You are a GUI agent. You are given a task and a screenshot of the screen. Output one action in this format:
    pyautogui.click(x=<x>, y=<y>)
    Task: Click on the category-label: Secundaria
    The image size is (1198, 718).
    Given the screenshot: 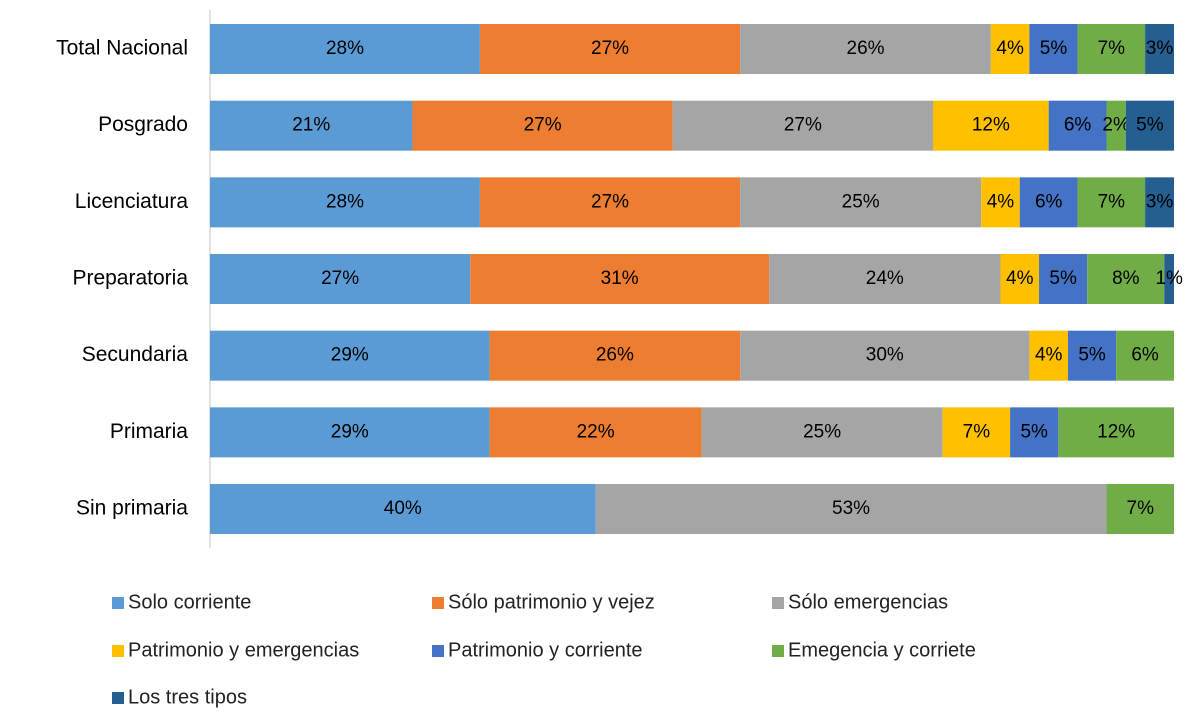 What is the action you would take?
    pyautogui.click(x=135, y=354)
    